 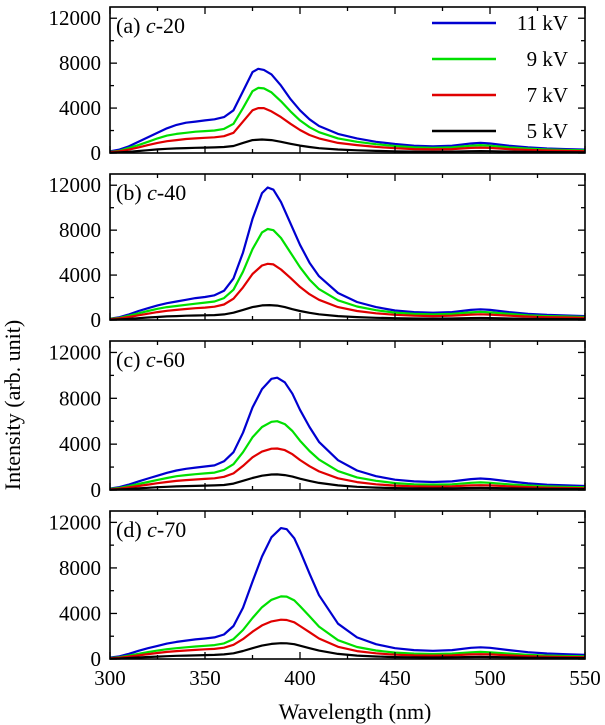 What do you see at coordinates (205, 678) in the screenshot?
I see `x-tick-label: 350` at bounding box center [205, 678].